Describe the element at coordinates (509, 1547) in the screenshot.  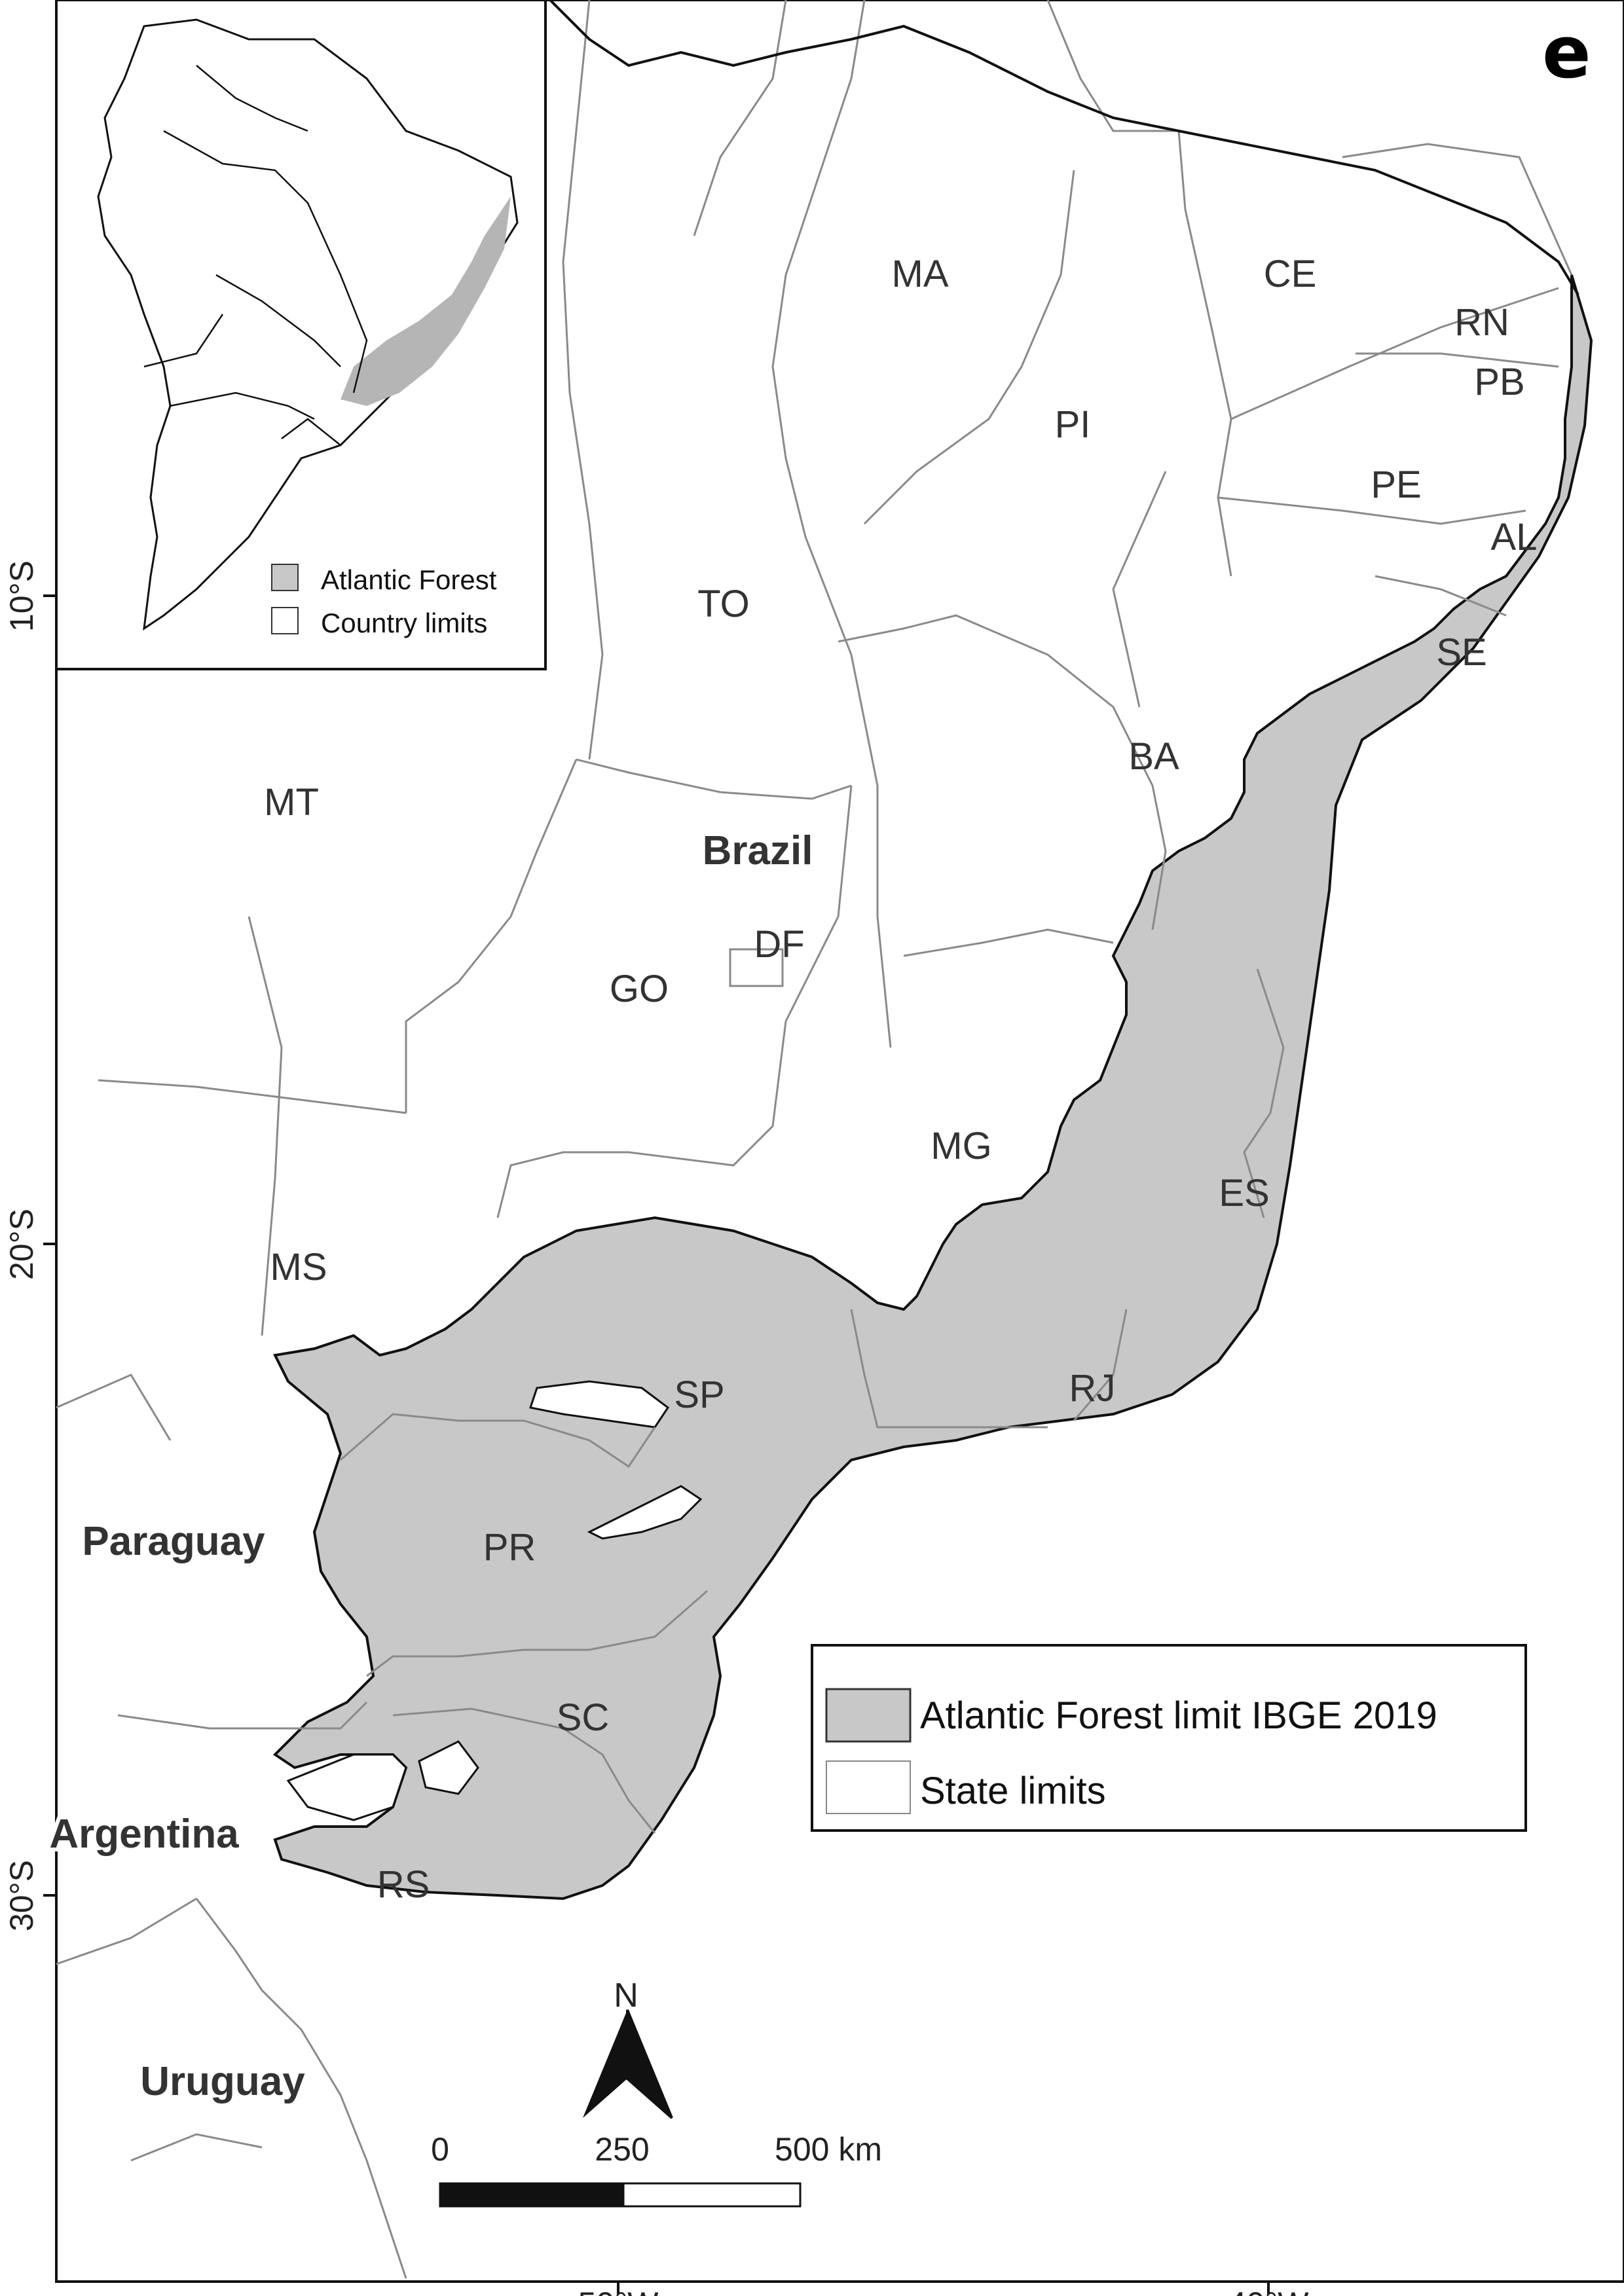
I see `state-label-pr: PR` at that location.